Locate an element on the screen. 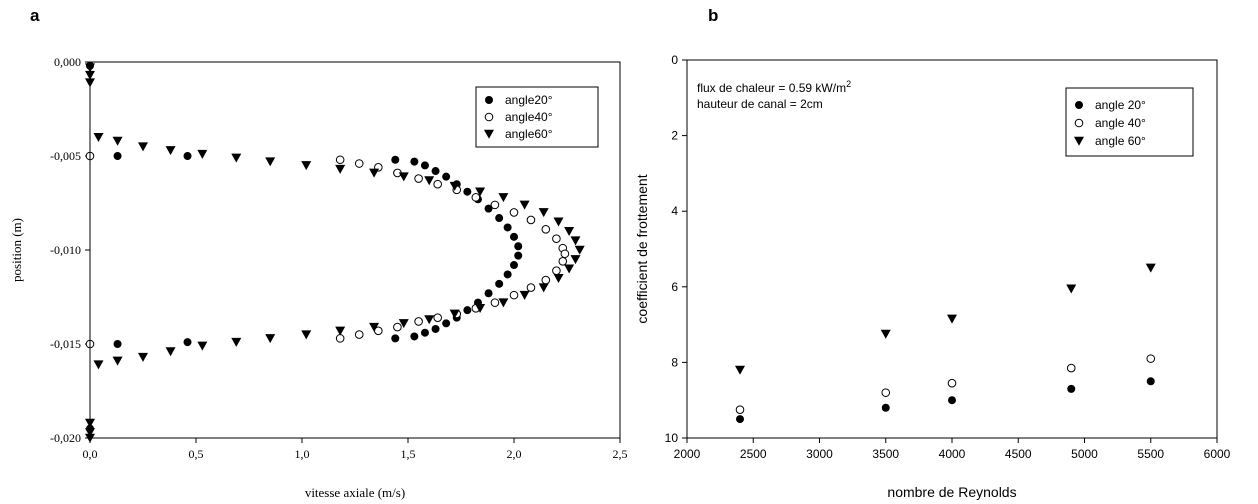  x-tick-label: 2,5 is located at coordinates (620, 454).